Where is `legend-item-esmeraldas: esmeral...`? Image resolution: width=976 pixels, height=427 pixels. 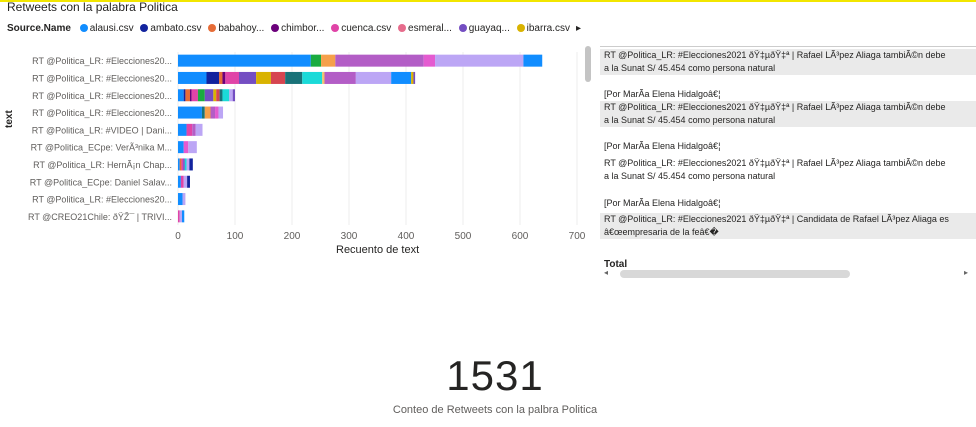 legend-item-esmeraldas: esmeral... is located at coordinates (425, 28).